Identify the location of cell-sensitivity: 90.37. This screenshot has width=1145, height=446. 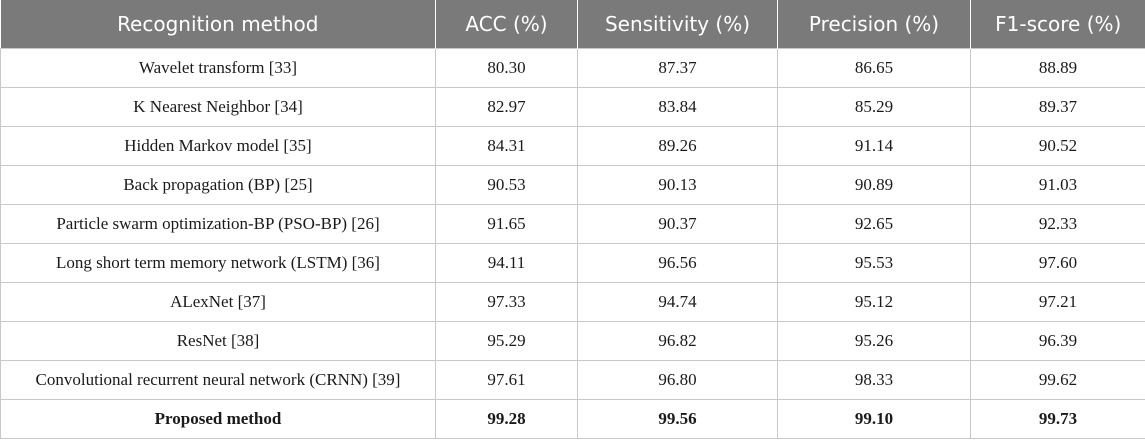
(677, 224).